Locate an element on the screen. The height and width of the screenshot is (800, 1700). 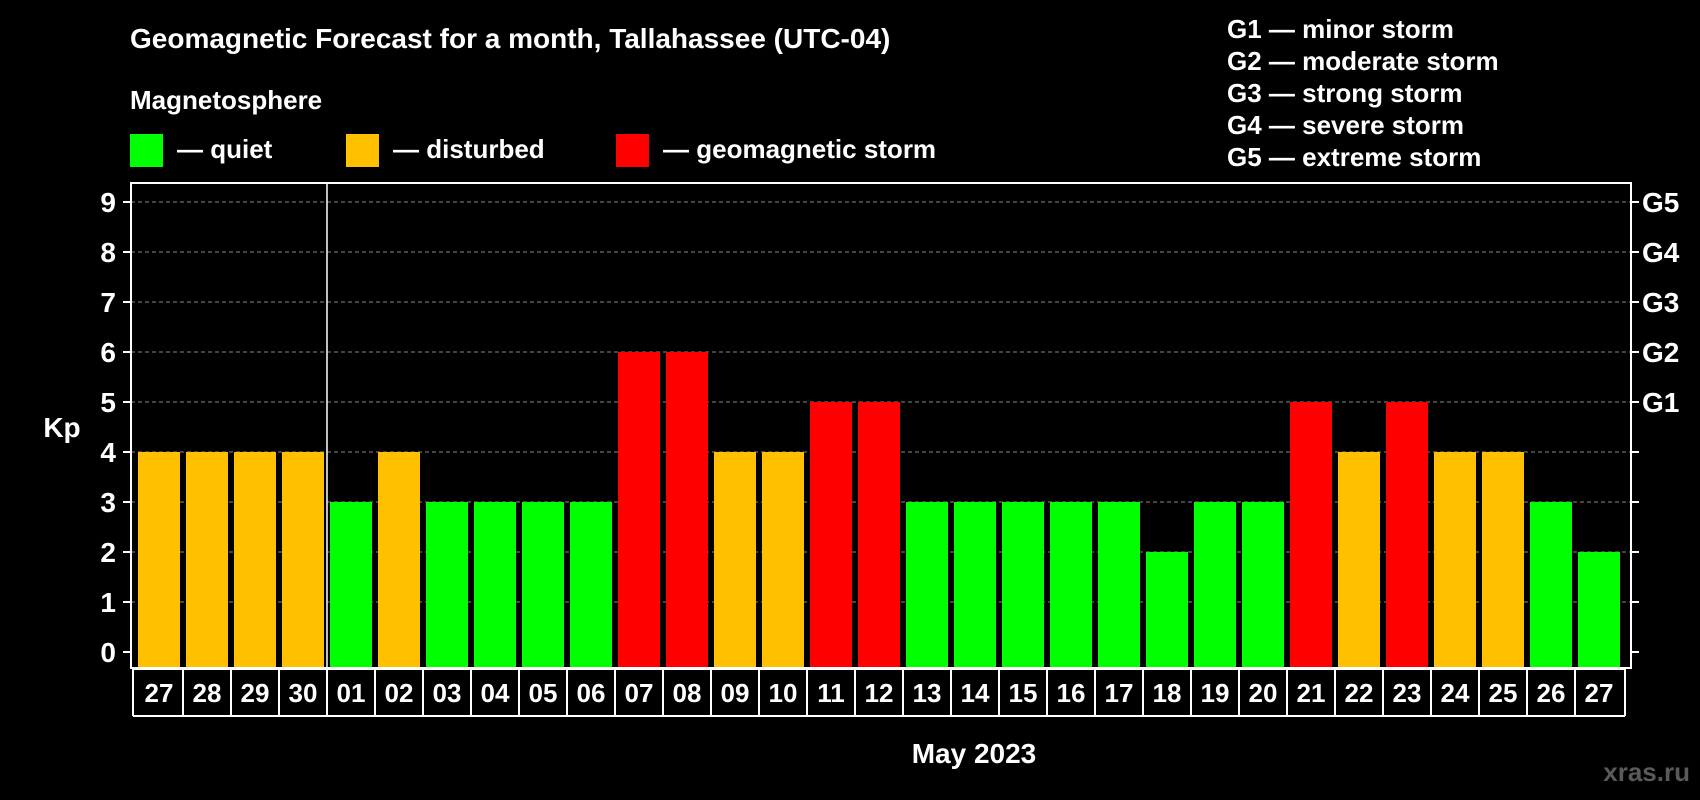
x-tick-label-9: 06 is located at coordinates (591, 693).